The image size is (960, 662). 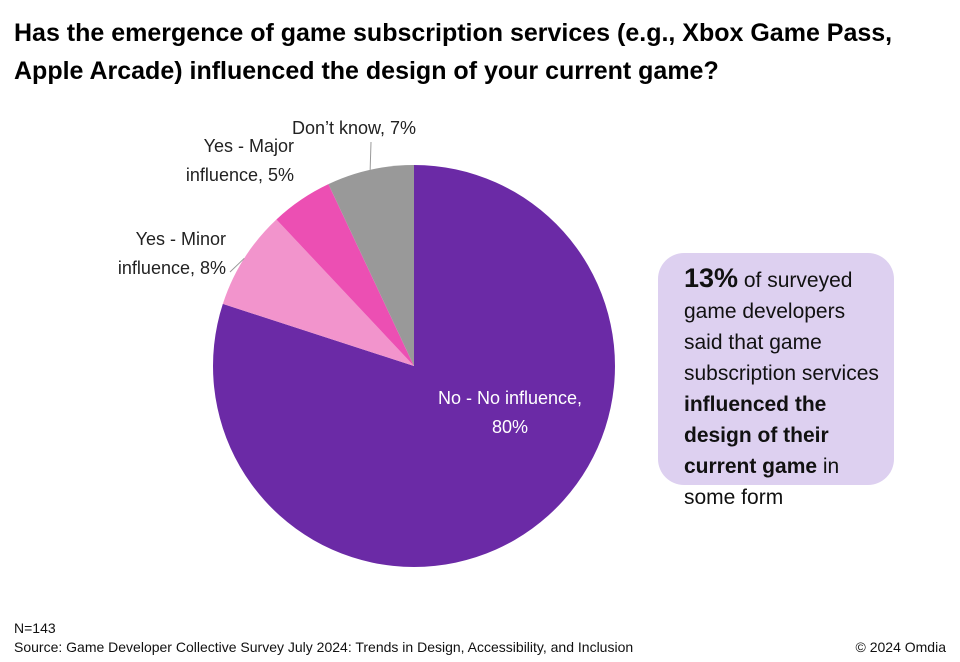 What do you see at coordinates (900, 647) in the screenshot?
I see `copyright: © 2024 Omdia` at bounding box center [900, 647].